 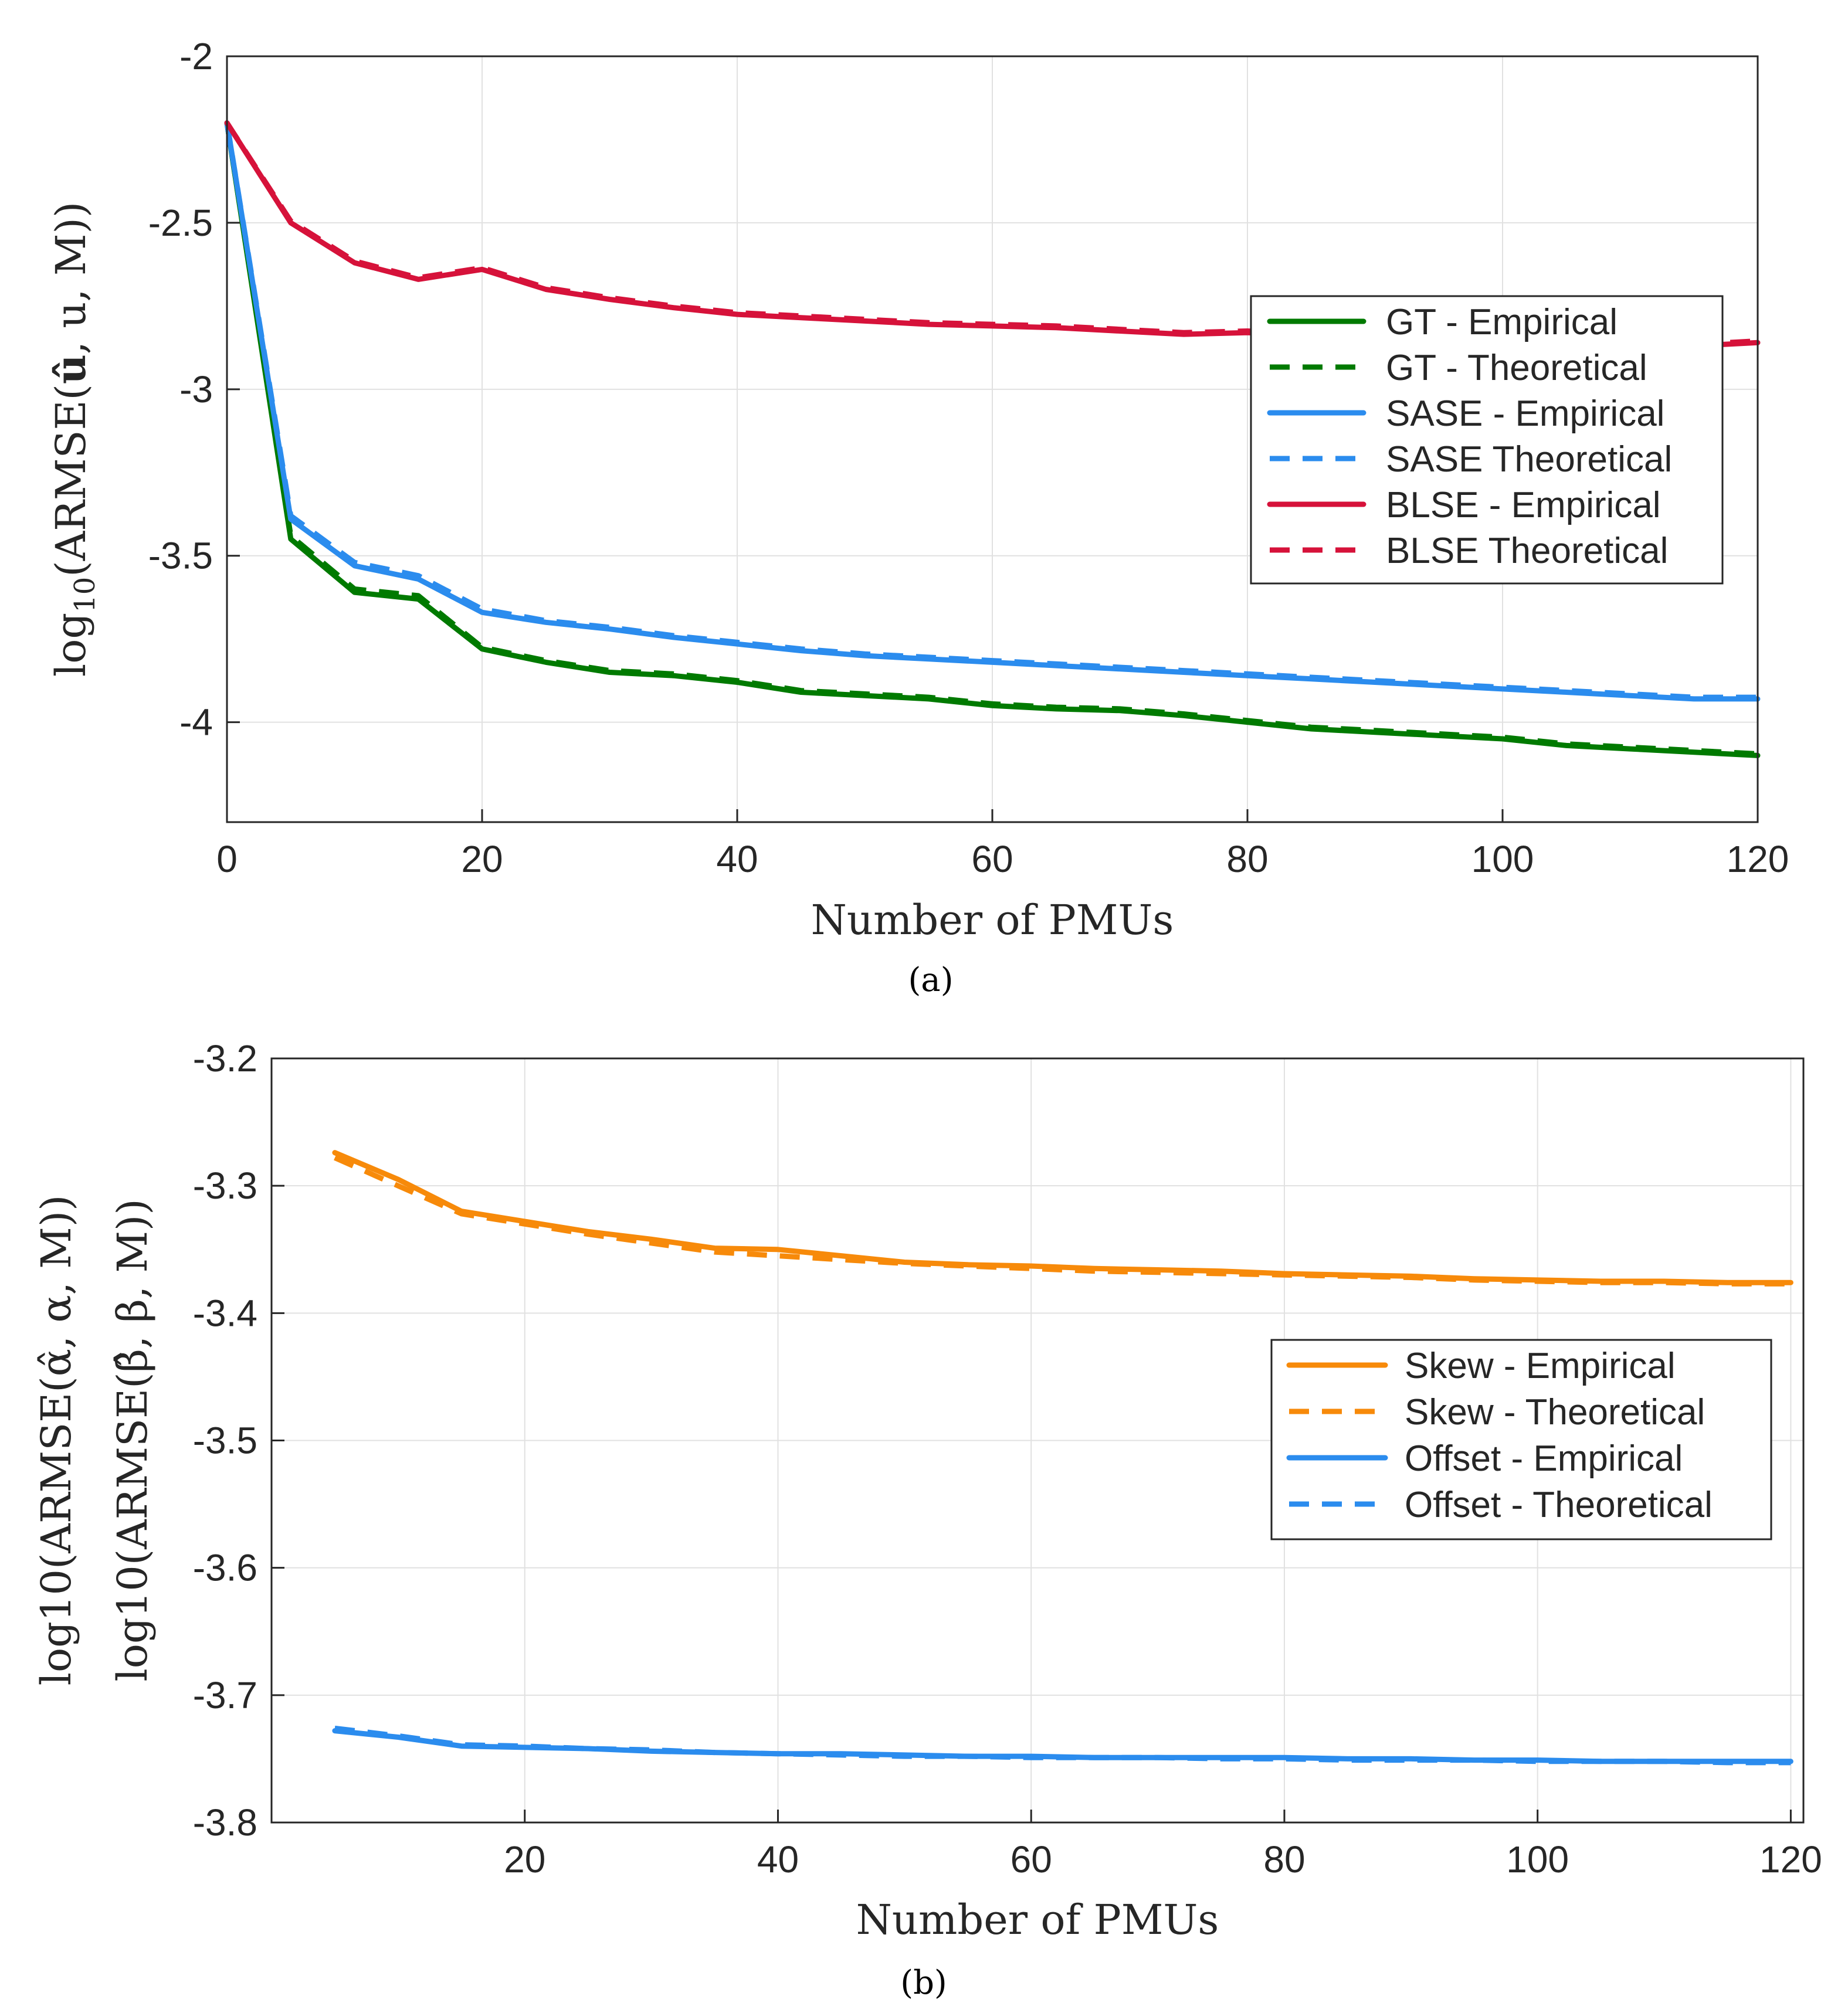 I want to click on panel-label-b: (b), so click(x=923, y=1983).